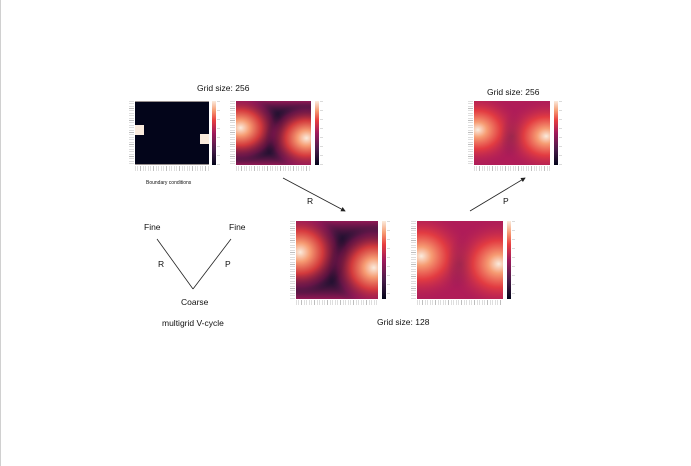 Image resolution: width=691 pixels, height=466 pixels. What do you see at coordinates (310, 201) in the screenshot?
I see `restrict-arrow-label: R` at bounding box center [310, 201].